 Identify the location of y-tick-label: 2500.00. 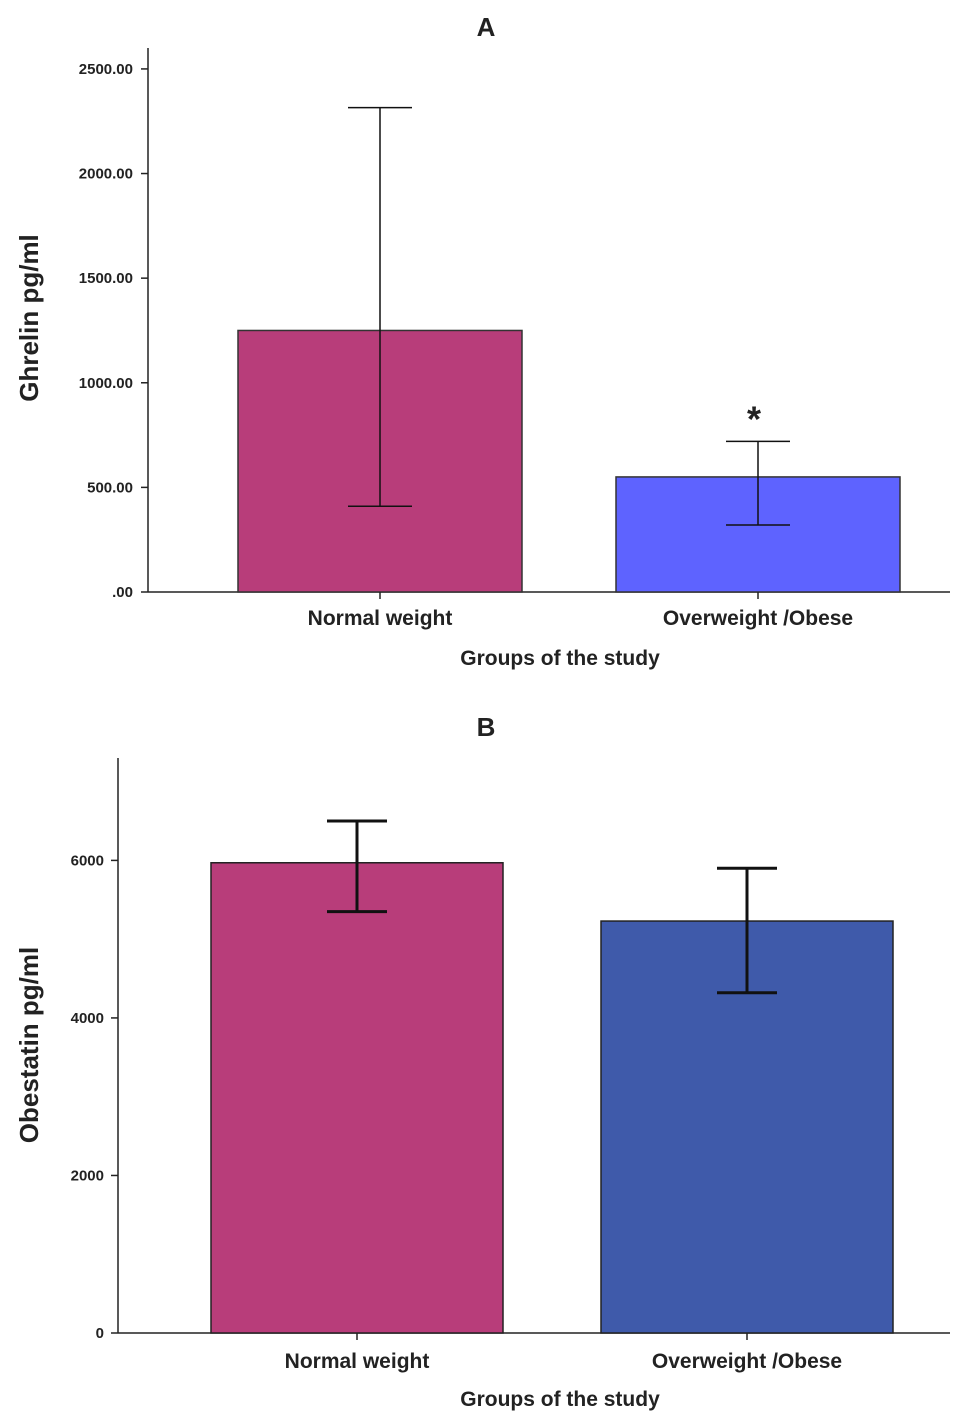
(106, 69).